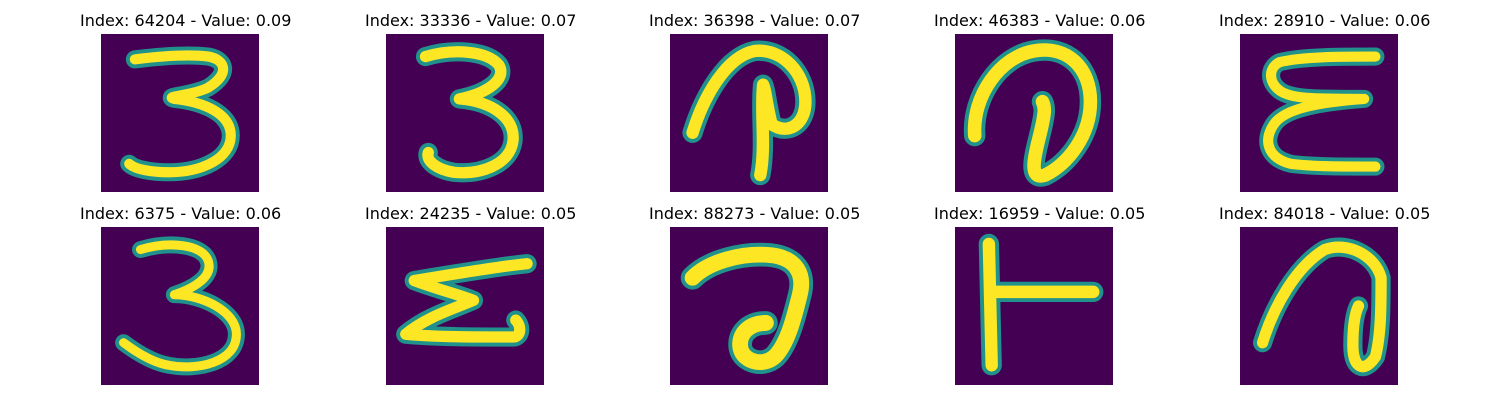 The width and height of the screenshot is (1500, 400). Describe the element at coordinates (755, 213) in the screenshot. I see `panel-title: Index: 88273 - Value: 0.05` at that location.